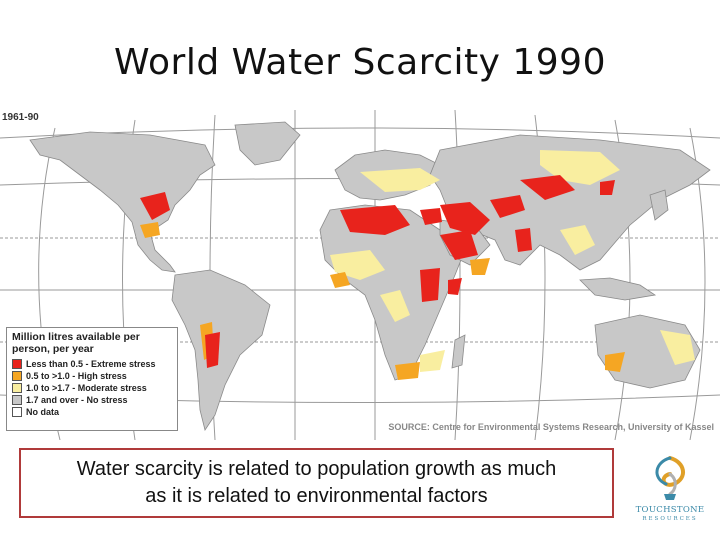 This screenshot has width=720, height=540. What do you see at coordinates (458, 351) in the screenshot?
I see `madagascar` at bounding box center [458, 351].